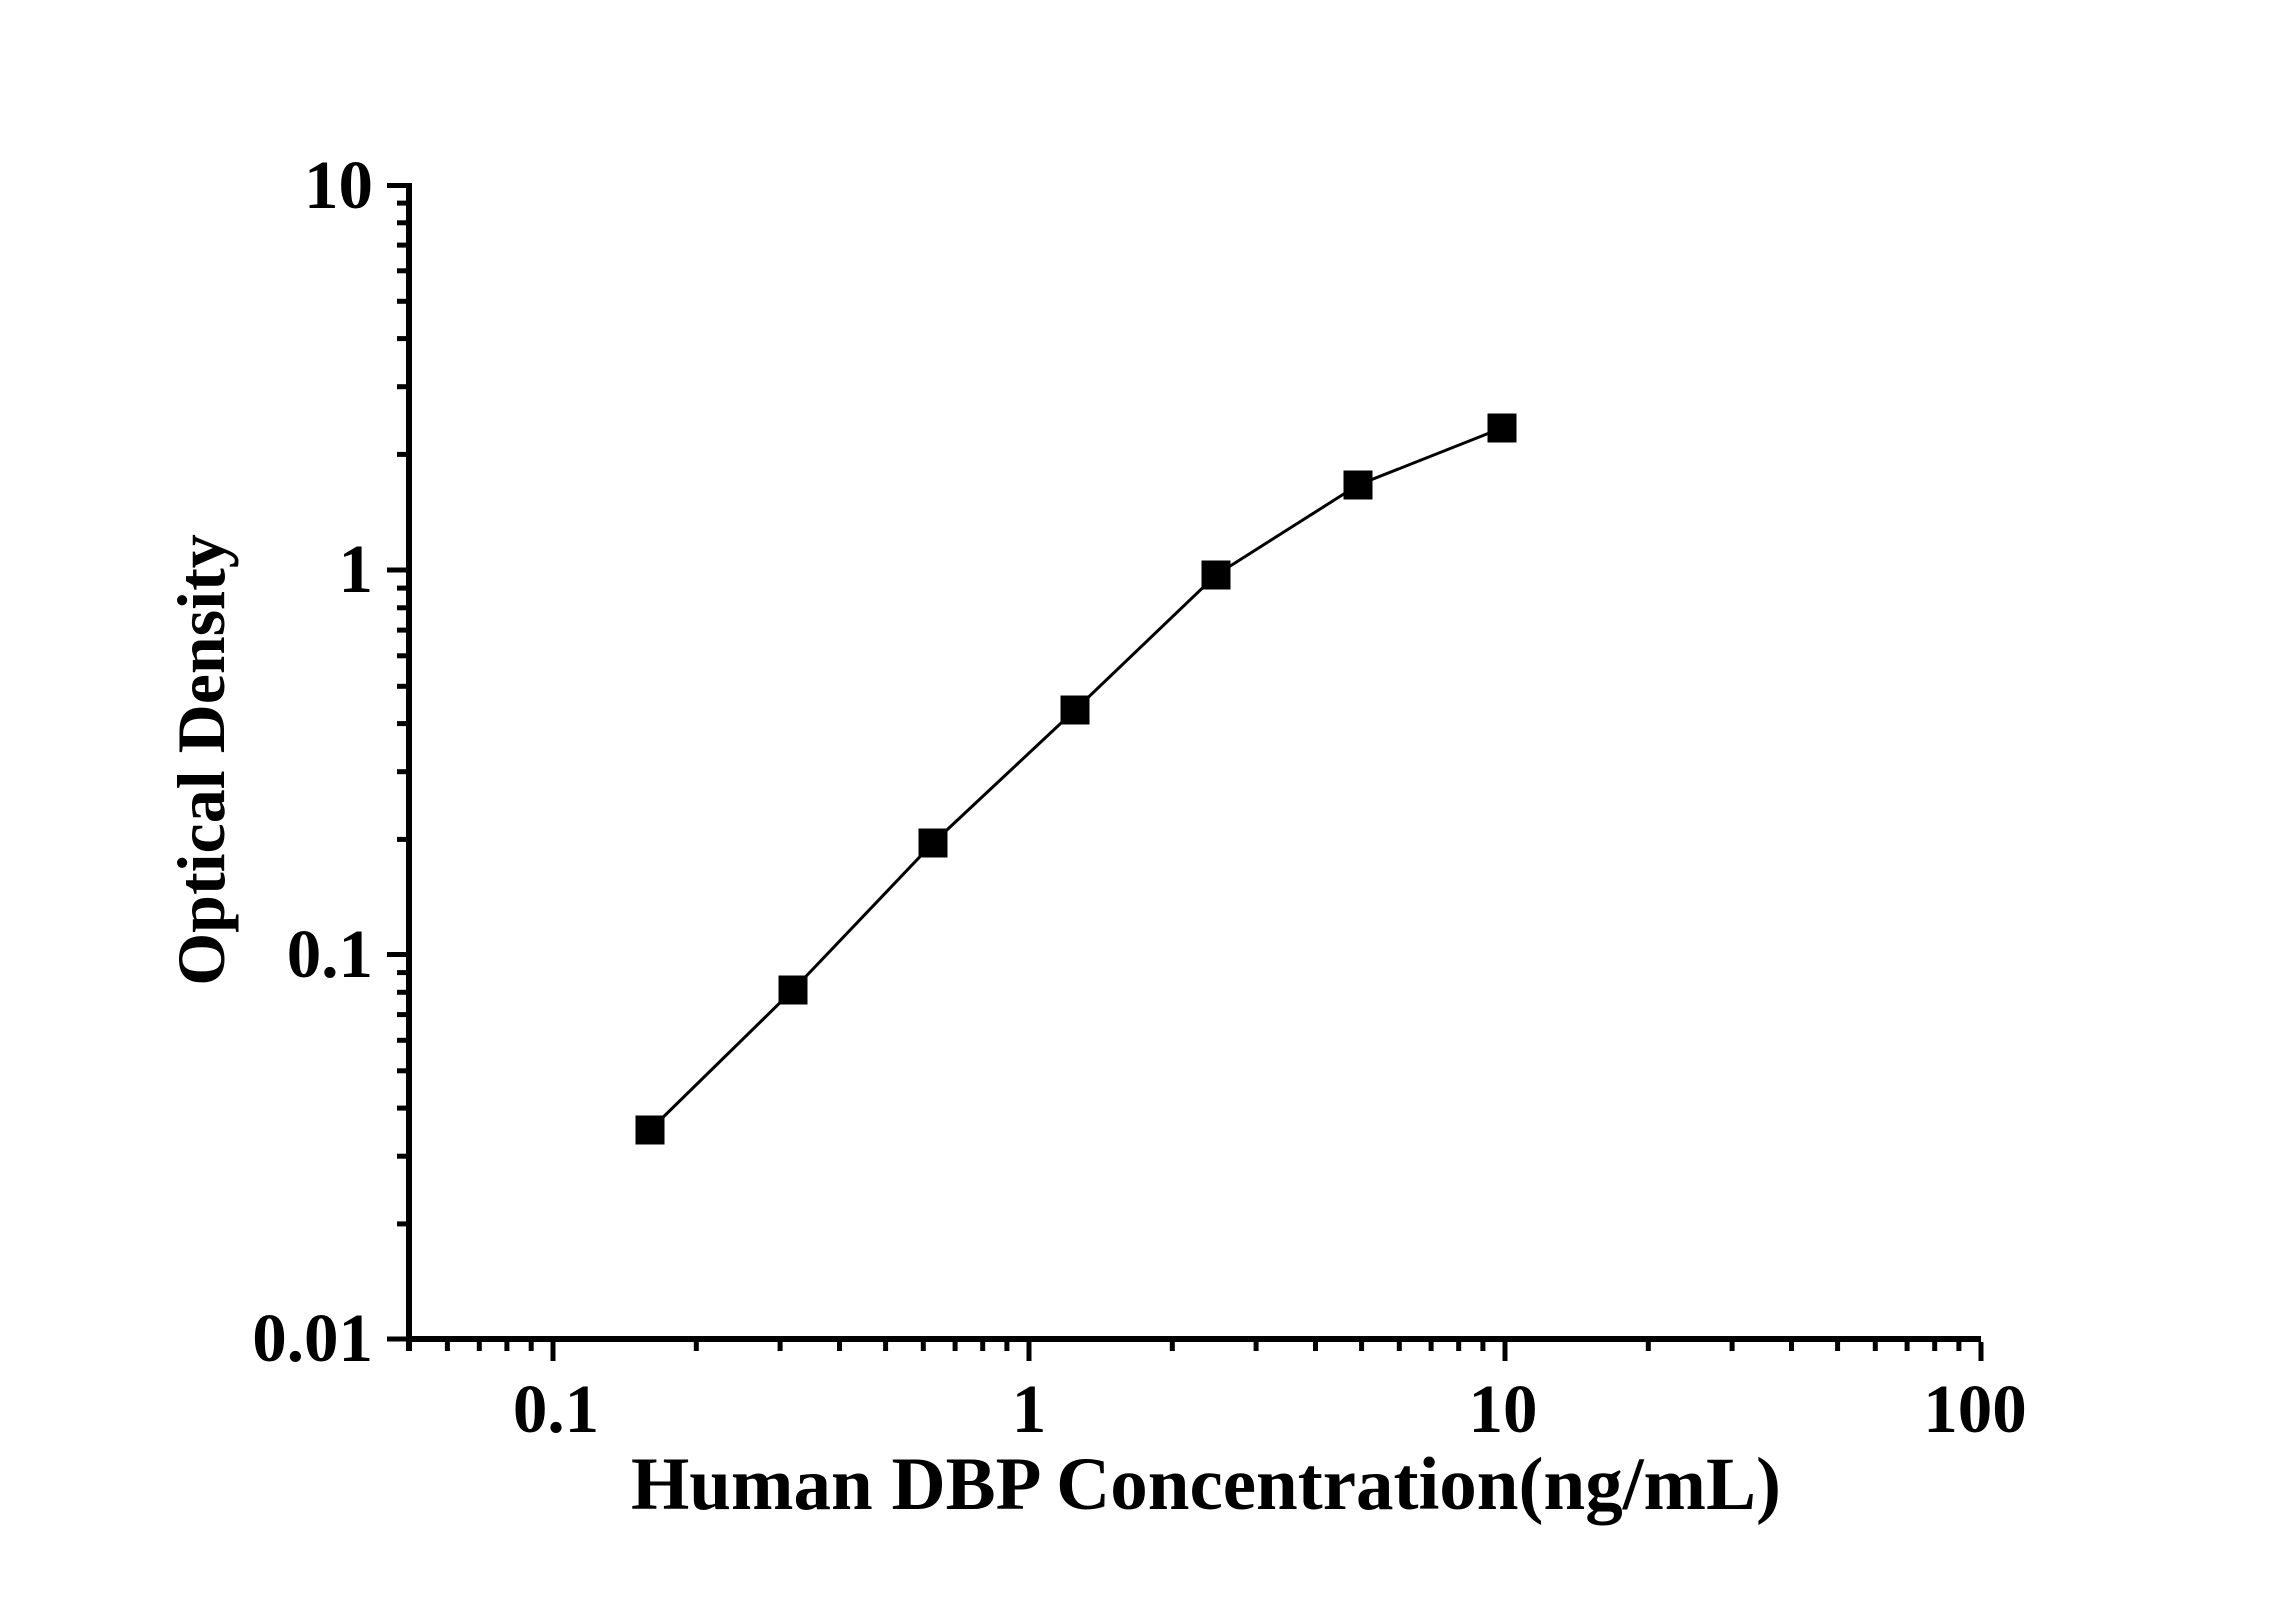 The height and width of the screenshot is (1604, 2296). What do you see at coordinates (1206, 1484) in the screenshot?
I see `svg-text: Human DBP Concentration(ng/mL)` at bounding box center [1206, 1484].